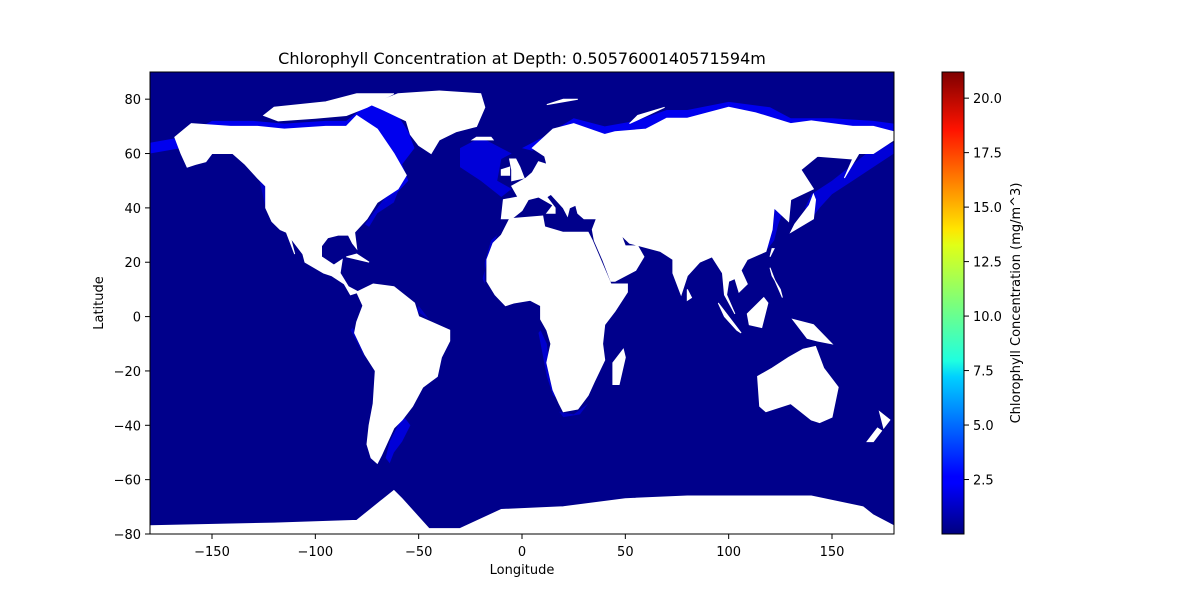 The width and height of the screenshot is (1200, 600). Describe the element at coordinates (258, 187) in the screenshot. I see `bloom-nw-pacific-coast-bloom` at that location.